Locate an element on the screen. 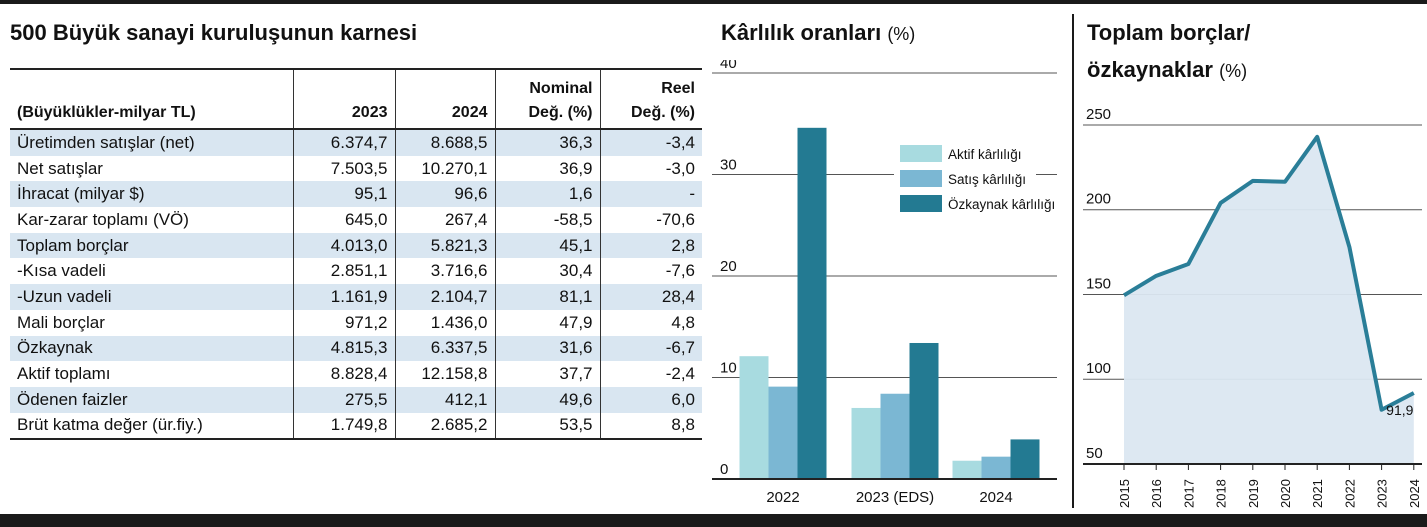  x-tick-label: 2015 is located at coordinates (1124, 493).